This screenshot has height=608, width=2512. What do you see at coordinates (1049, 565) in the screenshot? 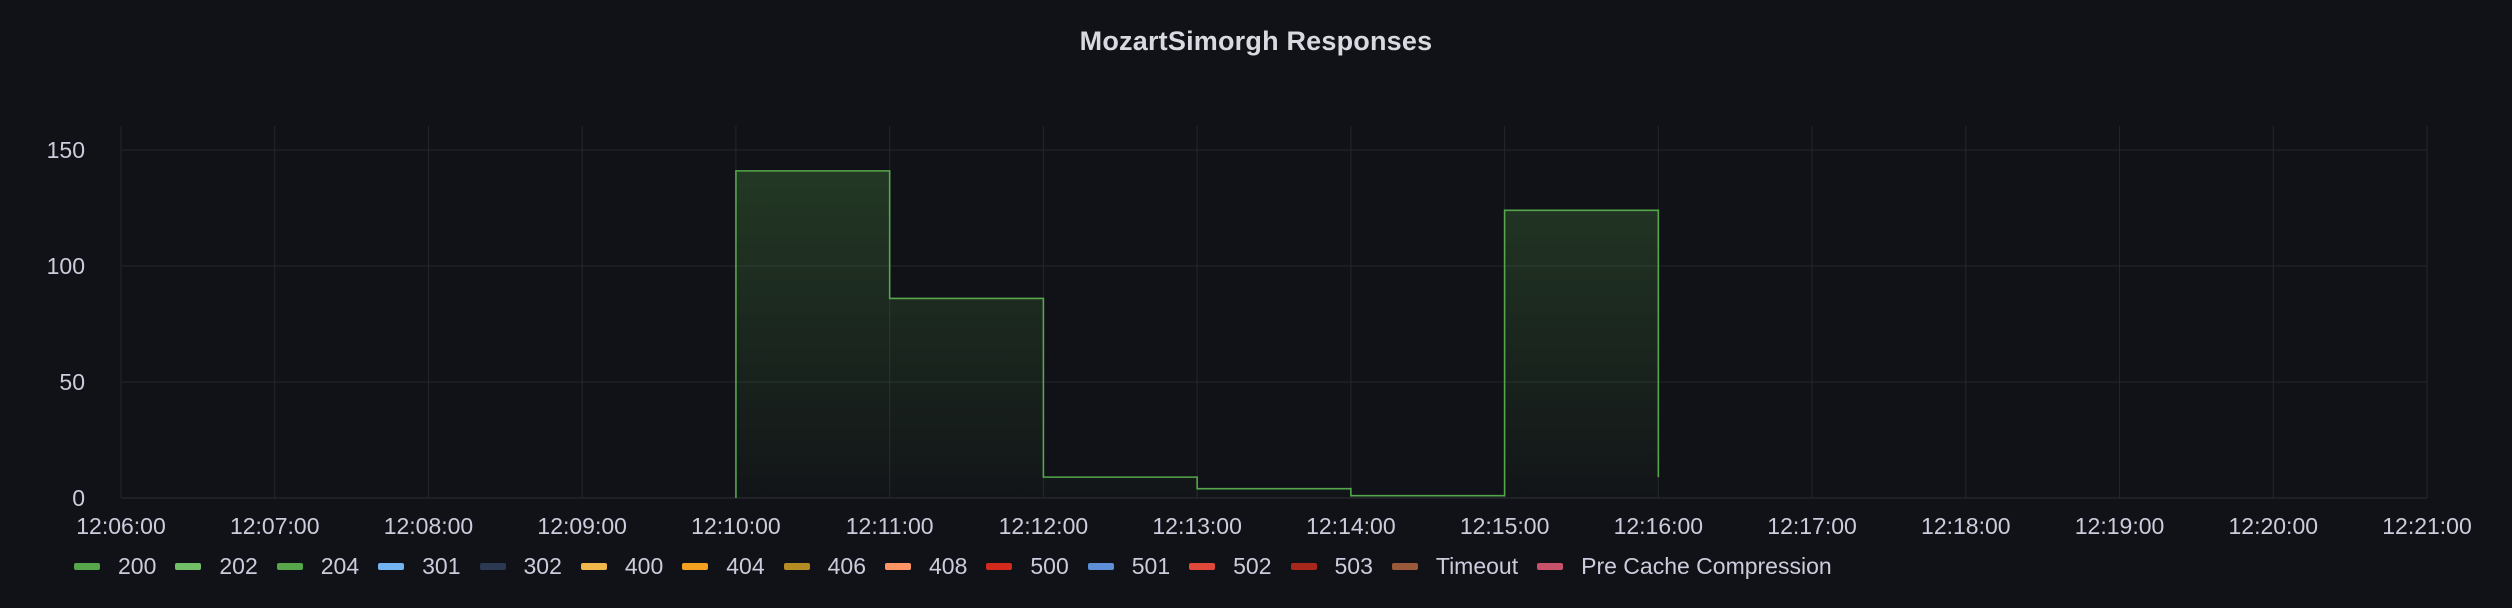
I see `legend-label: 500` at bounding box center [1049, 565].